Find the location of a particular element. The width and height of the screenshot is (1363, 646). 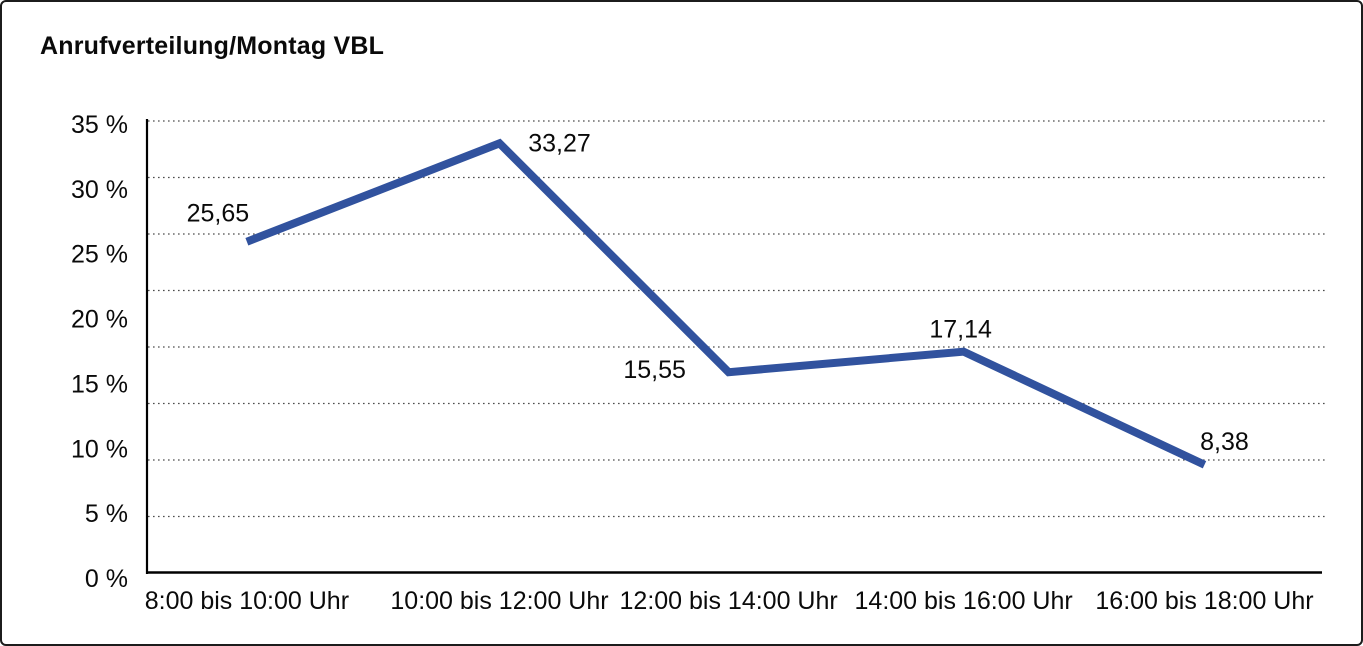

y-tick-label: 15 % is located at coordinates (99, 384).